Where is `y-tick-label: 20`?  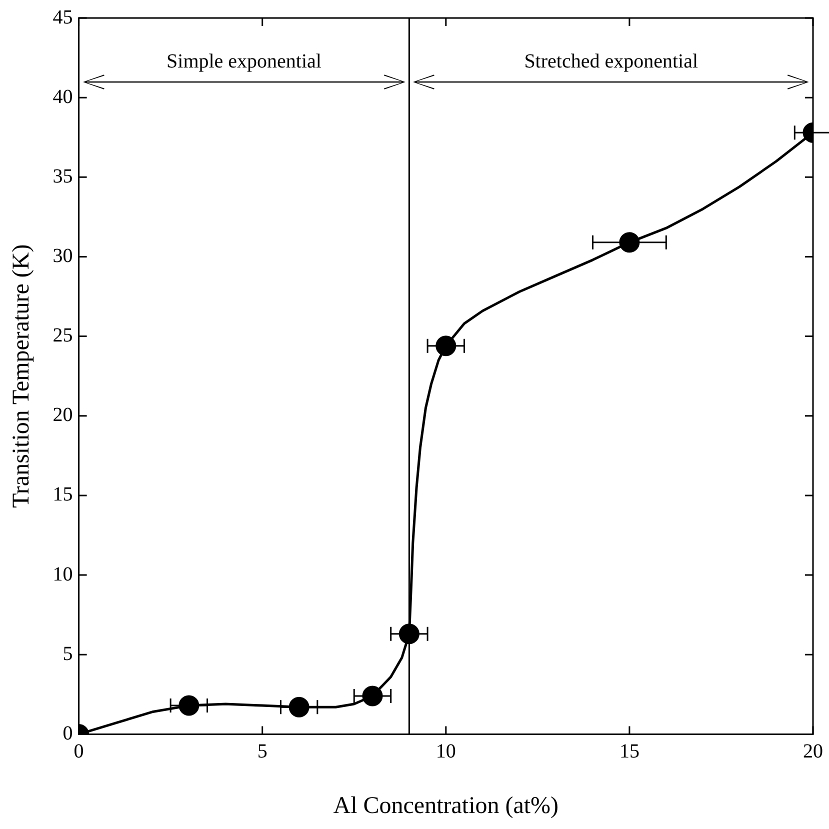
y-tick-label: 20 is located at coordinates (62, 415).